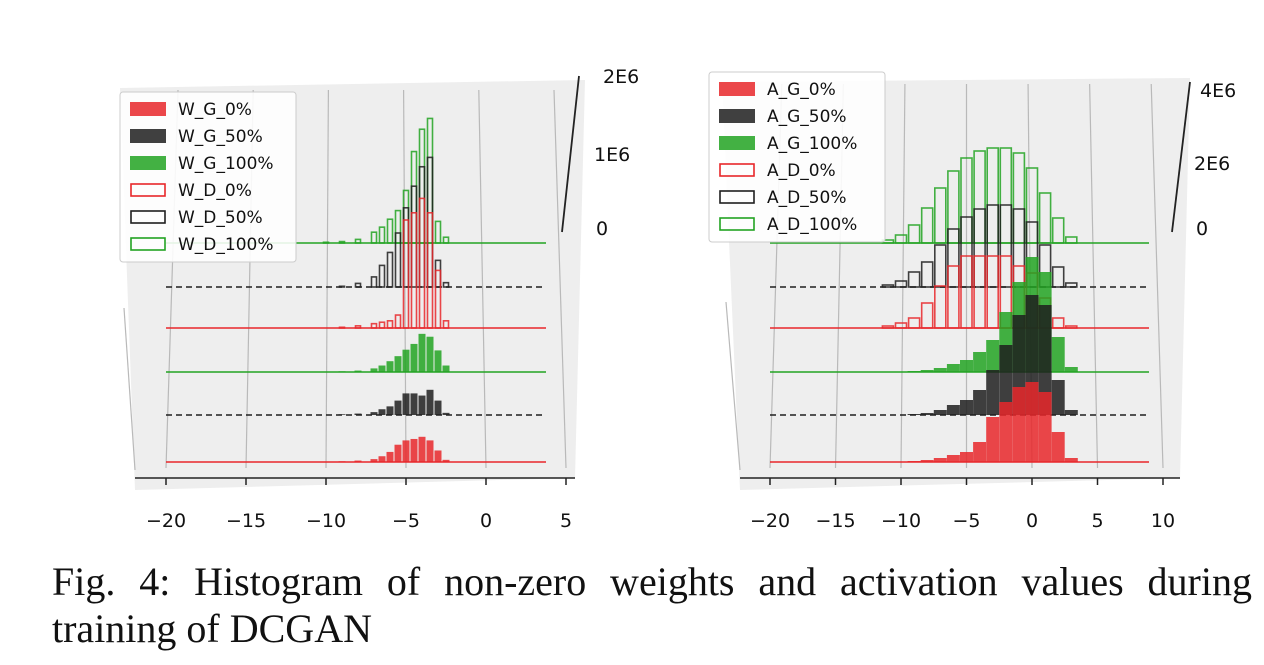 The image size is (1264, 665). What do you see at coordinates (1181, 157) in the screenshot?
I see `z-axis-line` at bounding box center [1181, 157].